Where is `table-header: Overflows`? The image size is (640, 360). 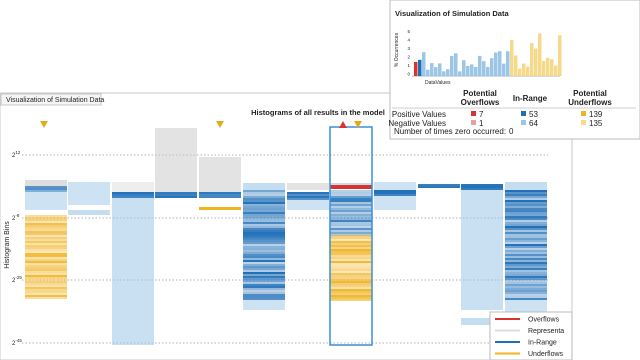 table-header: Overflows is located at coordinates (480, 102).